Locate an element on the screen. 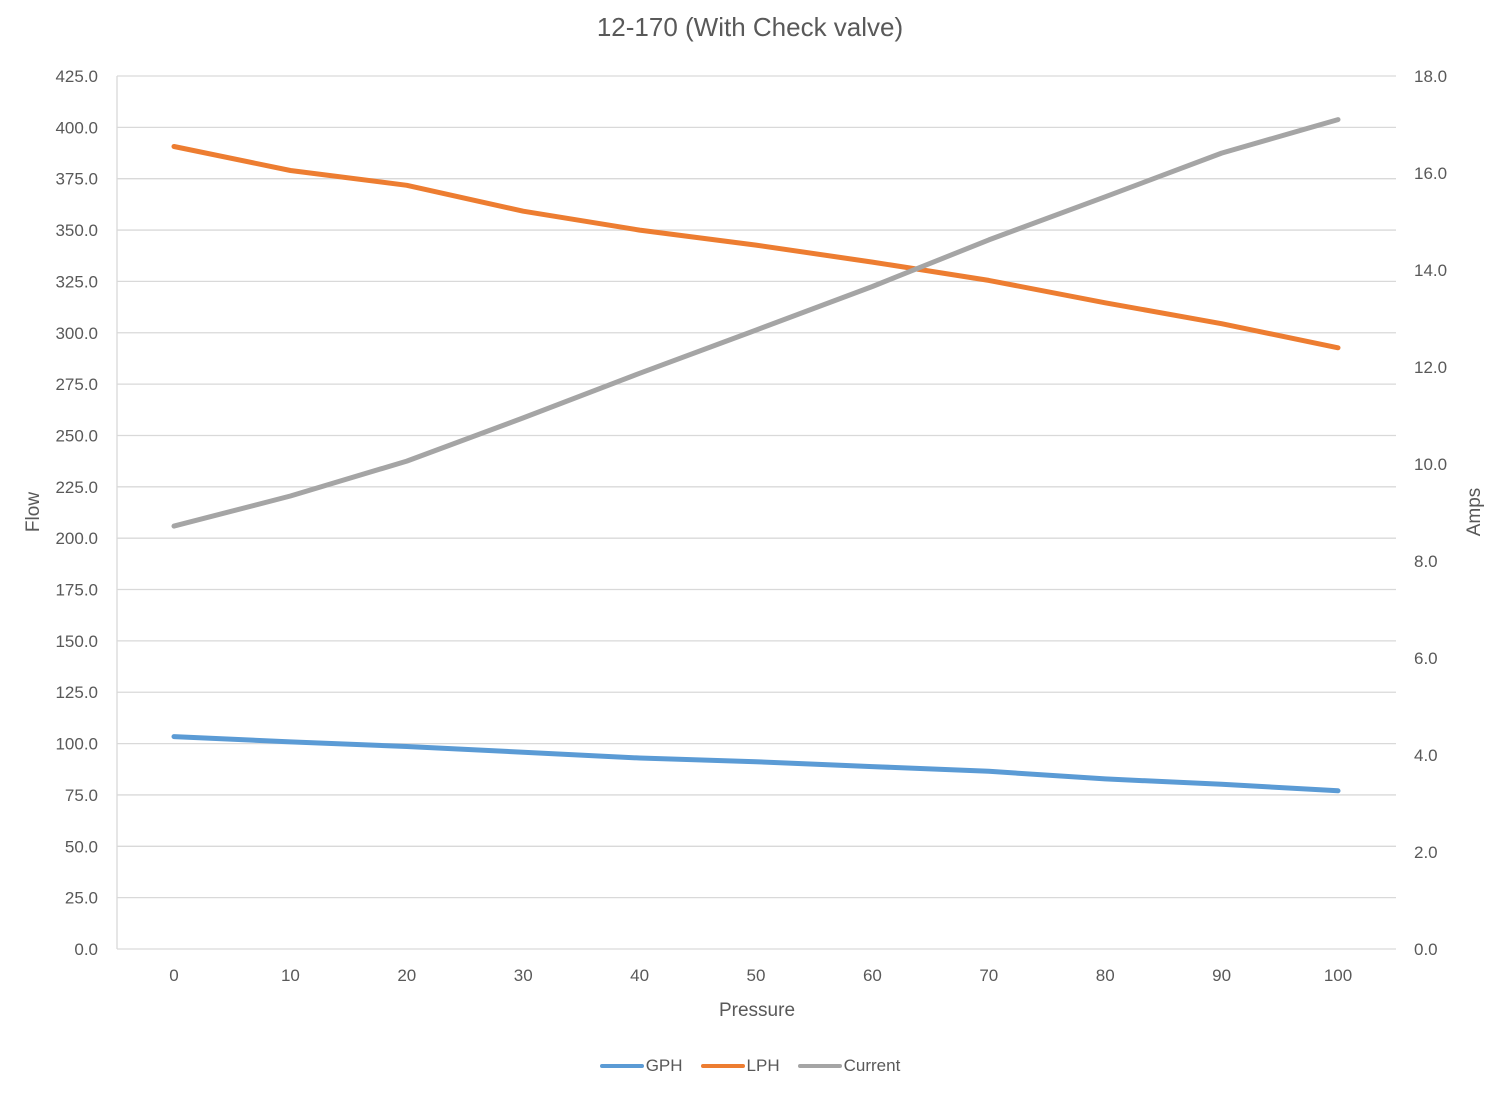 The height and width of the screenshot is (1095, 1500). legend-label: Current is located at coordinates (872, 1065).